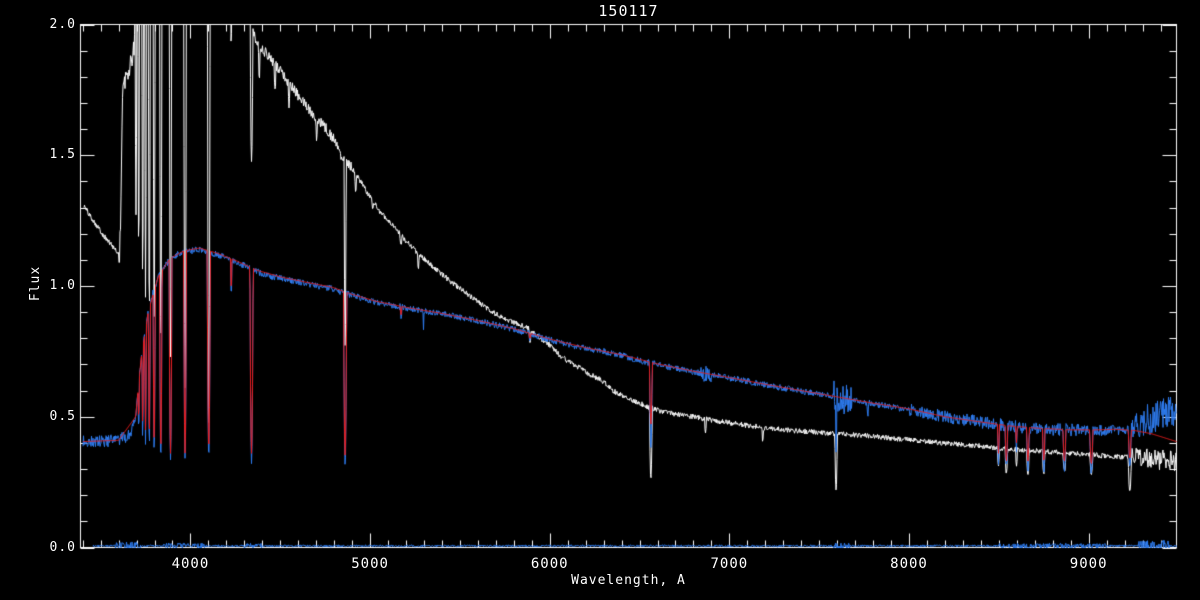 This screenshot has width=1200, height=600. I want to click on x-axis-label: Wavelength, A, so click(628, 580).